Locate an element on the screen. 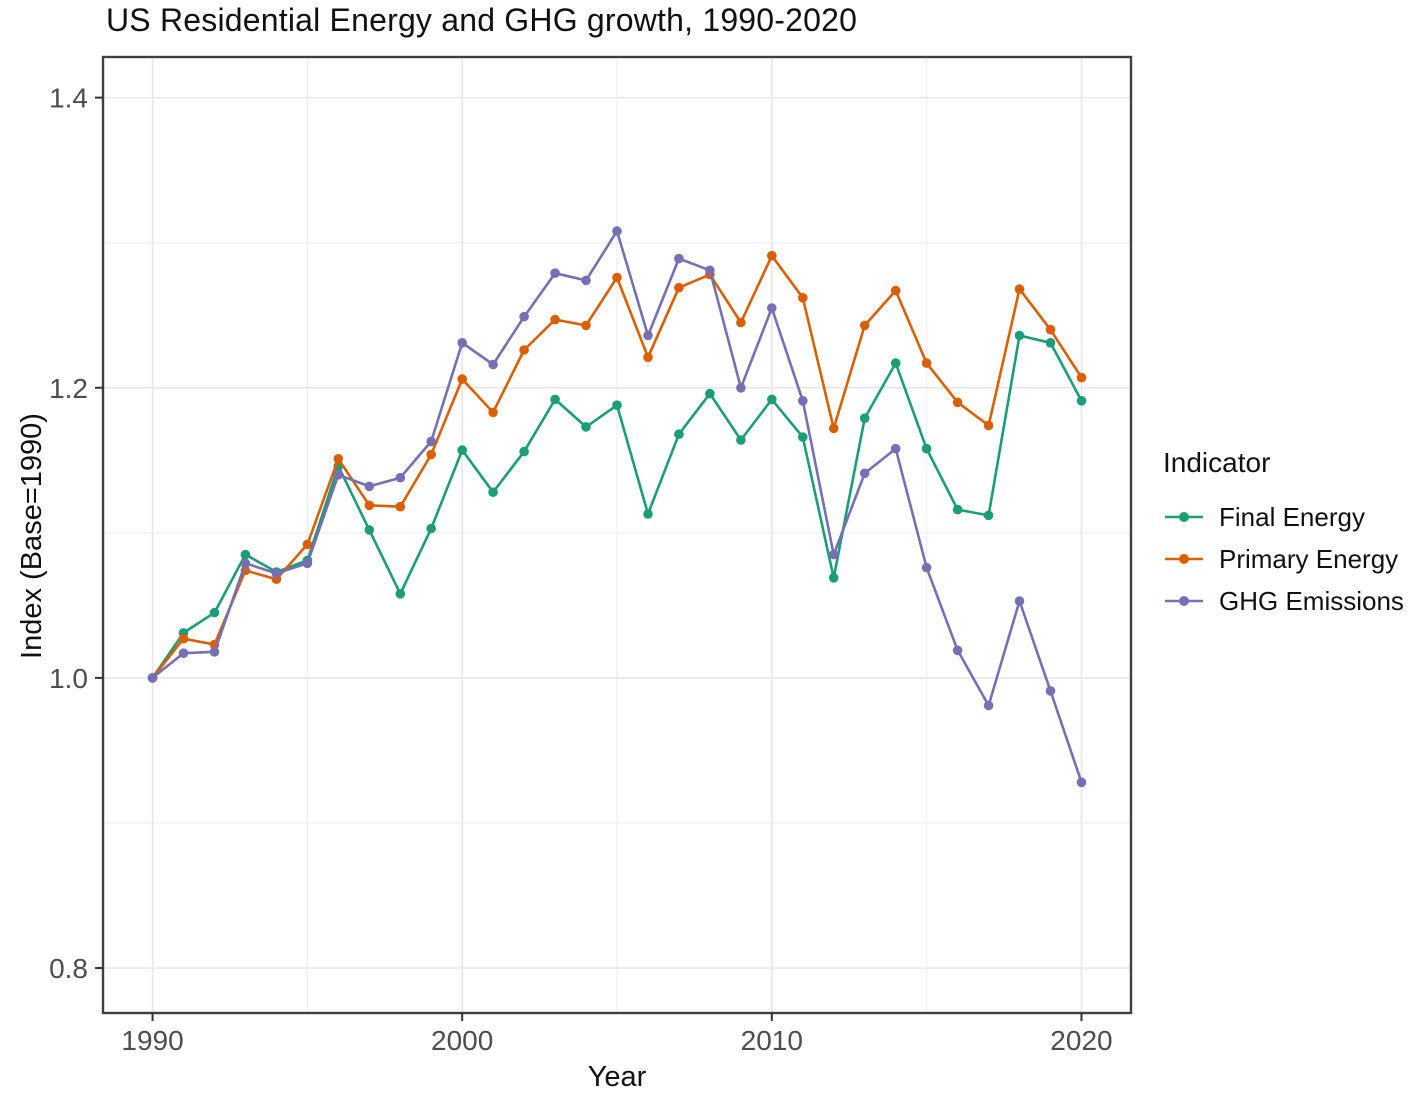  data-point-ghg-emissions-2000 is located at coordinates (462, 343).